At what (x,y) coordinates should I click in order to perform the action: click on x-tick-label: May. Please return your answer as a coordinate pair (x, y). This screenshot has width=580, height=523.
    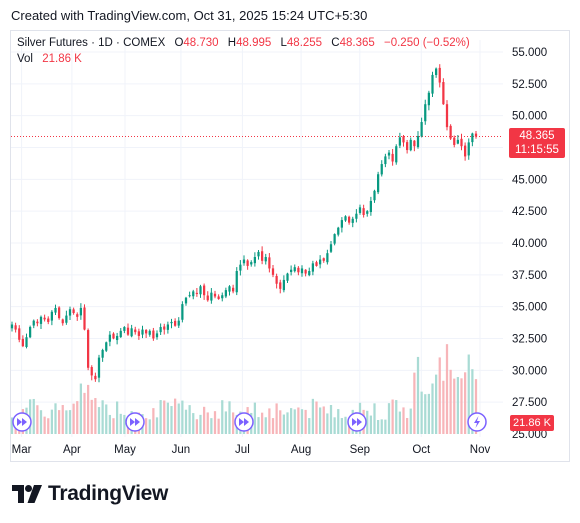
    Looking at the image, I should click on (125, 450).